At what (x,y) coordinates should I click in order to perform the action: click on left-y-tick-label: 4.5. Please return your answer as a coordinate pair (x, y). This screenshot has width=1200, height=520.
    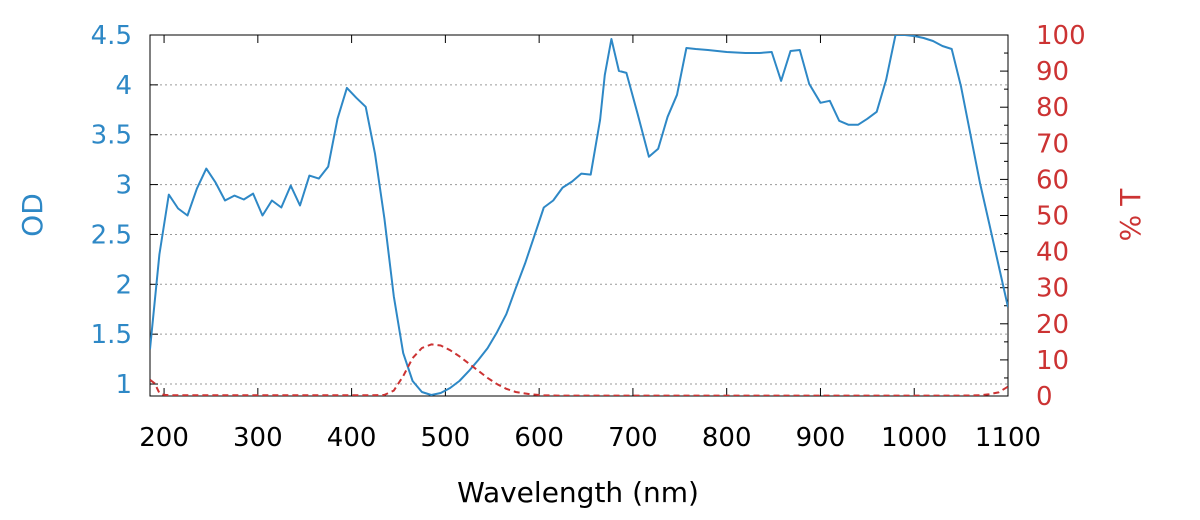
    Looking at the image, I should click on (111, 36).